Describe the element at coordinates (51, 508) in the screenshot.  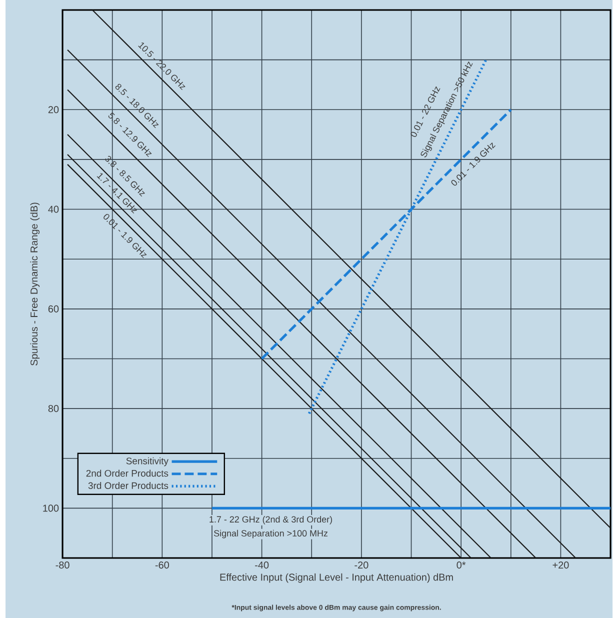
I see `y-tick-label: 100` at that location.